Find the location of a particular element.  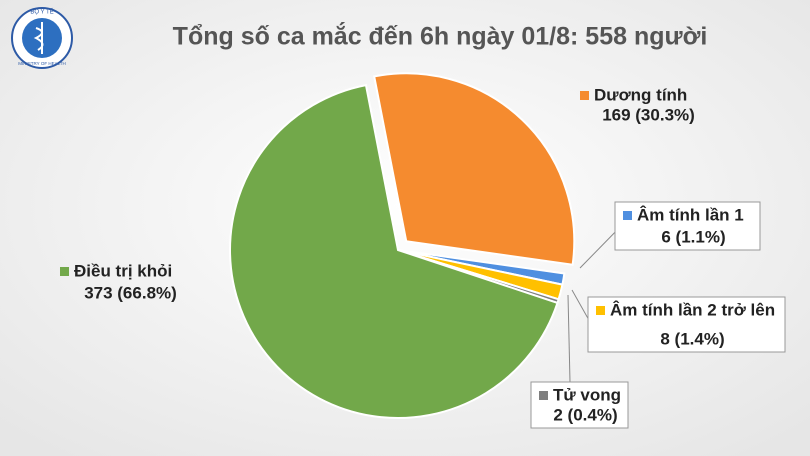

slice-value: 8 (1.4%) is located at coordinates (692, 338).